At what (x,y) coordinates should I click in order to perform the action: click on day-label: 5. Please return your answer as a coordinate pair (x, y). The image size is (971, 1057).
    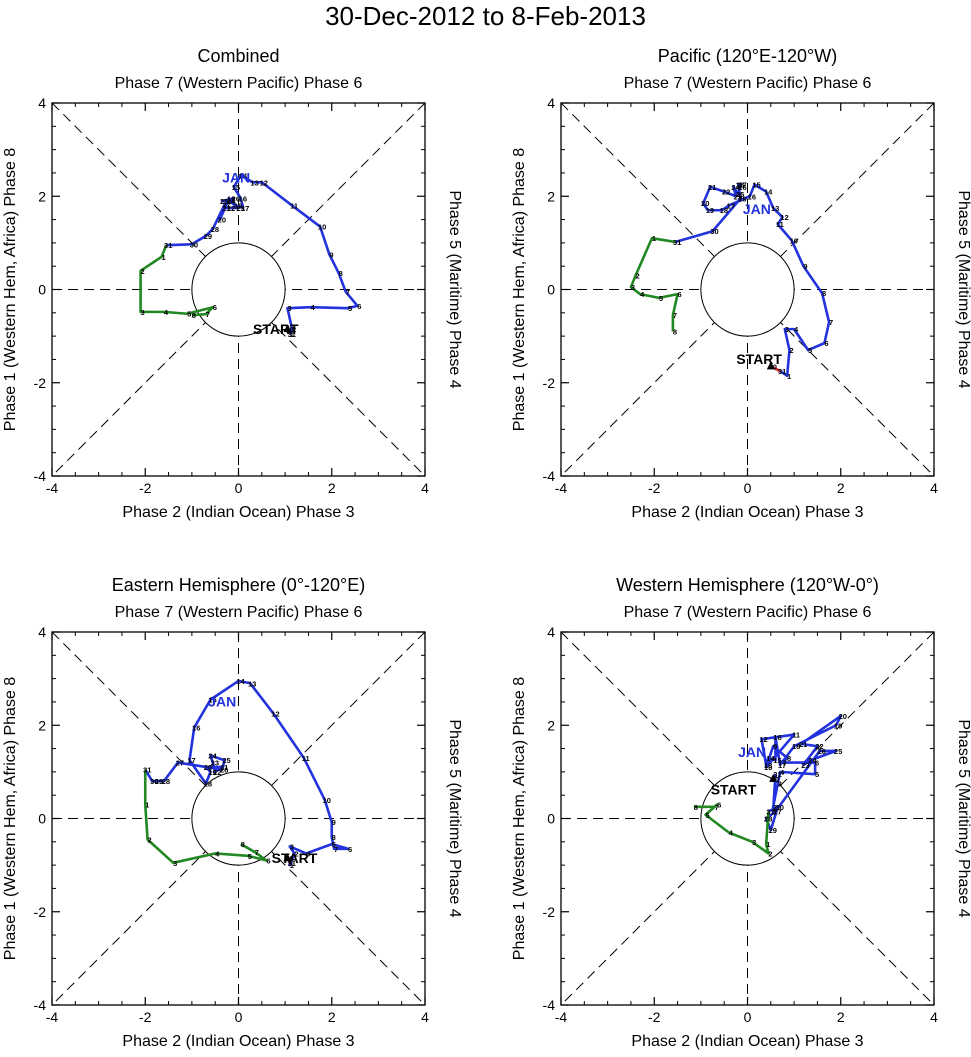
    Looking at the image, I should click on (661, 298).